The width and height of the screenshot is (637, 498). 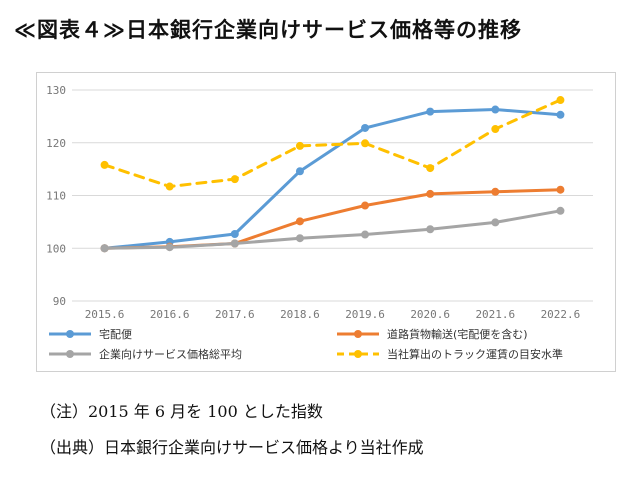 I want to click on x-tick-label: 2020.6, so click(x=430, y=314).